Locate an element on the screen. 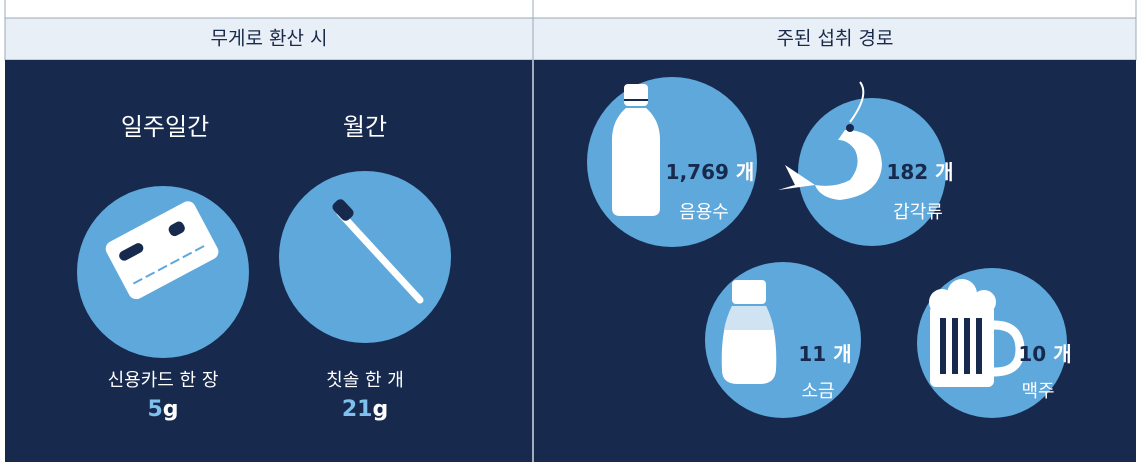 This screenshot has height=475, width=1141. header: 무게로 환산 시 is located at coordinates (269, 39).